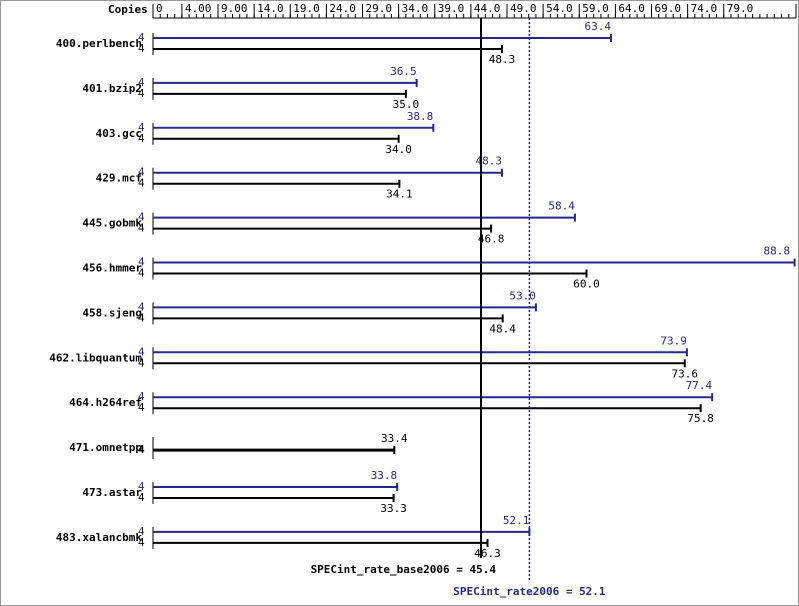 This screenshot has width=799, height=606. I want to click on category-label: 462.libquantum, so click(95, 357).